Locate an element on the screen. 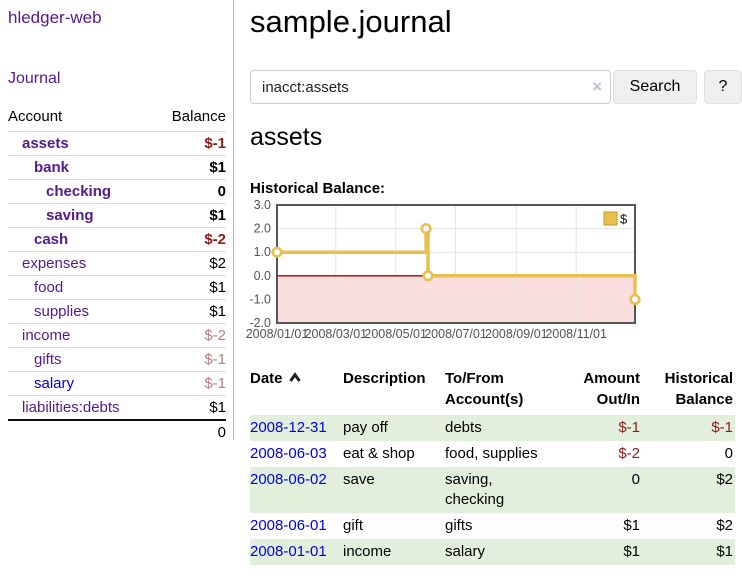 This screenshot has height=582, width=742. search-input-wrap: × is located at coordinates (430, 87).